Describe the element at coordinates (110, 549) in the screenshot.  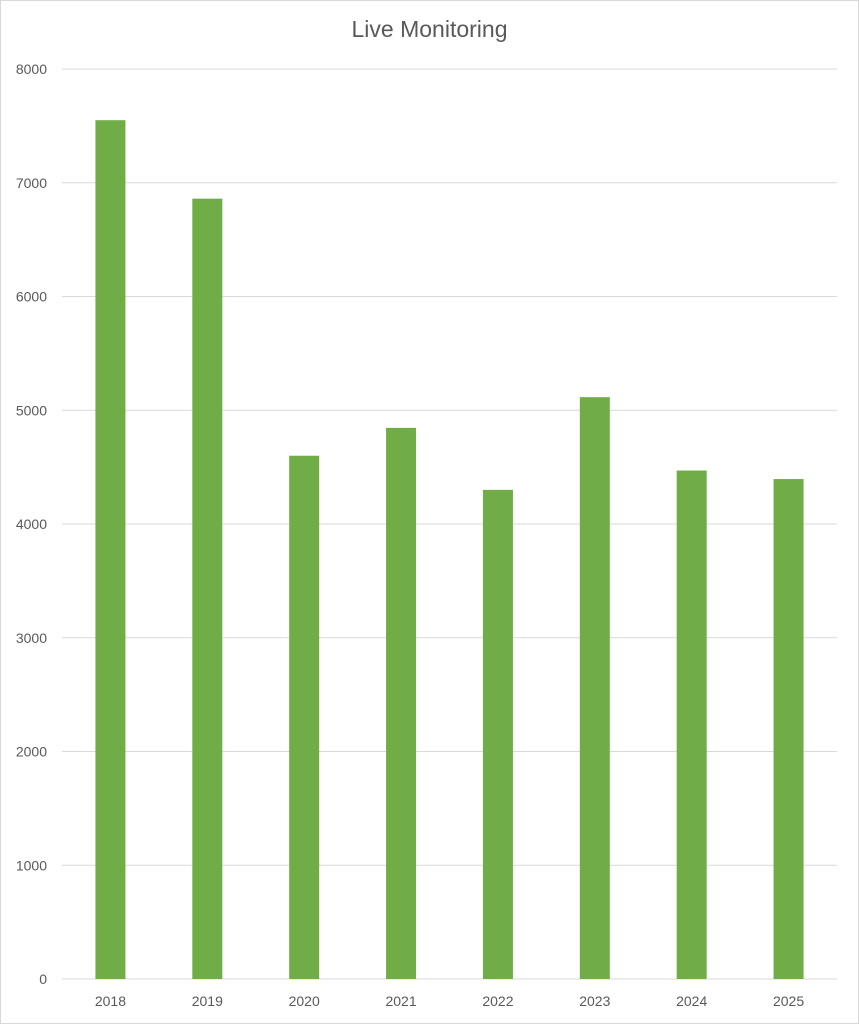
I see `bar-2018` at that location.